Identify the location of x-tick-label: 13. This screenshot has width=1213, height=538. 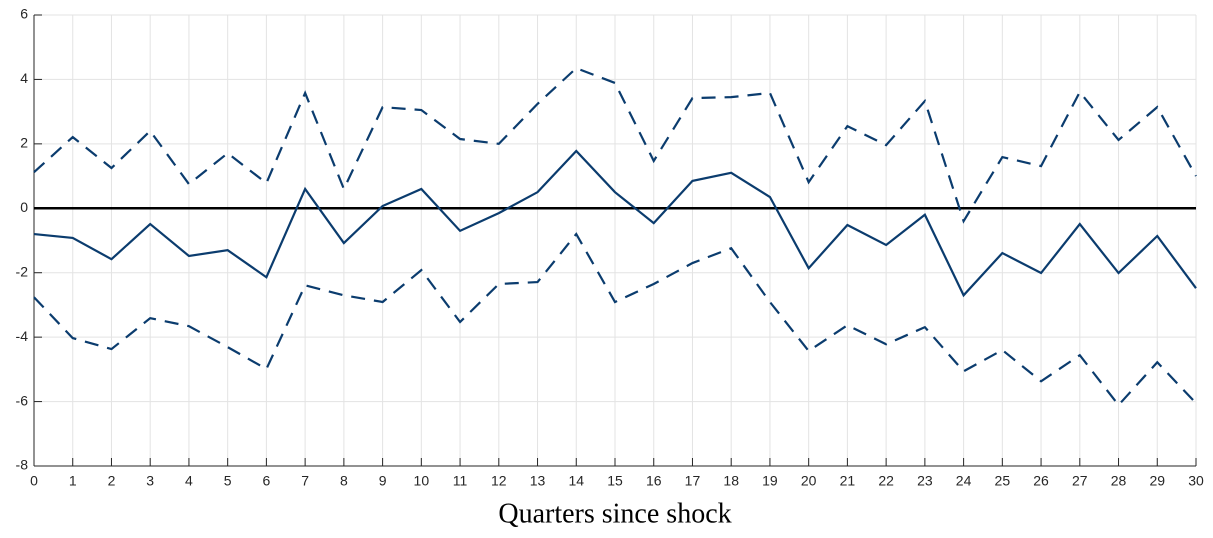
(538, 481).